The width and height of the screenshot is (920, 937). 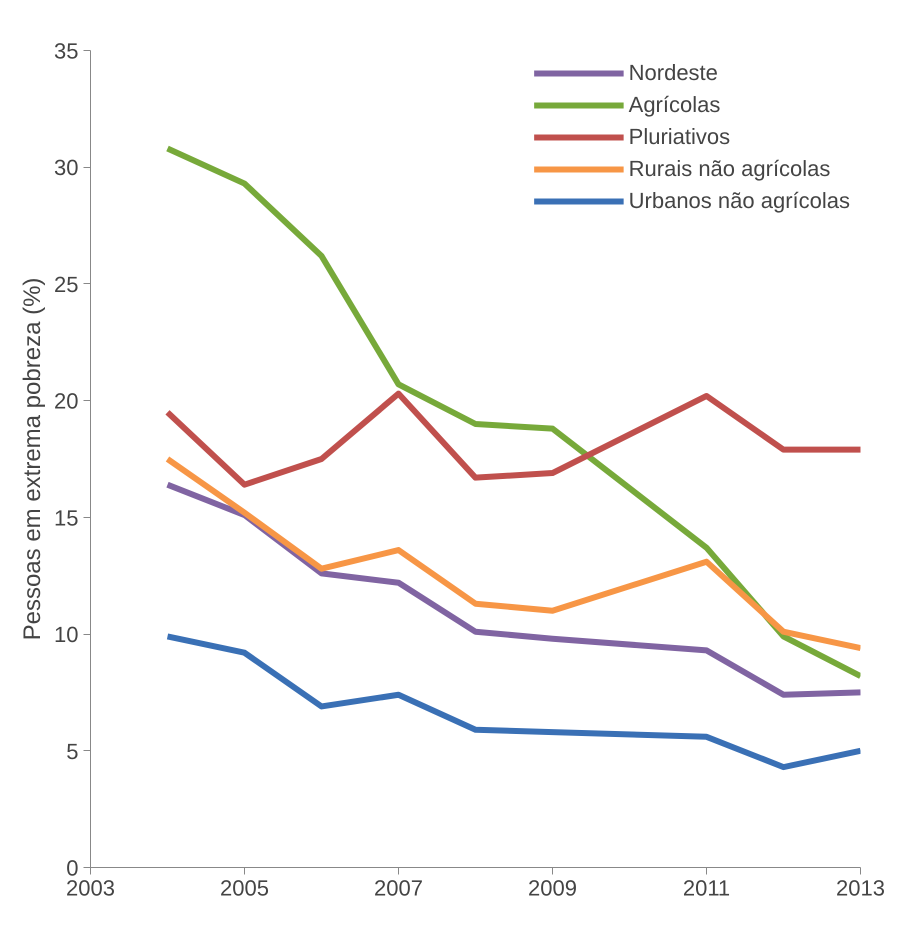 What do you see at coordinates (66, 167) in the screenshot?
I see `y-tick-label: 30` at bounding box center [66, 167].